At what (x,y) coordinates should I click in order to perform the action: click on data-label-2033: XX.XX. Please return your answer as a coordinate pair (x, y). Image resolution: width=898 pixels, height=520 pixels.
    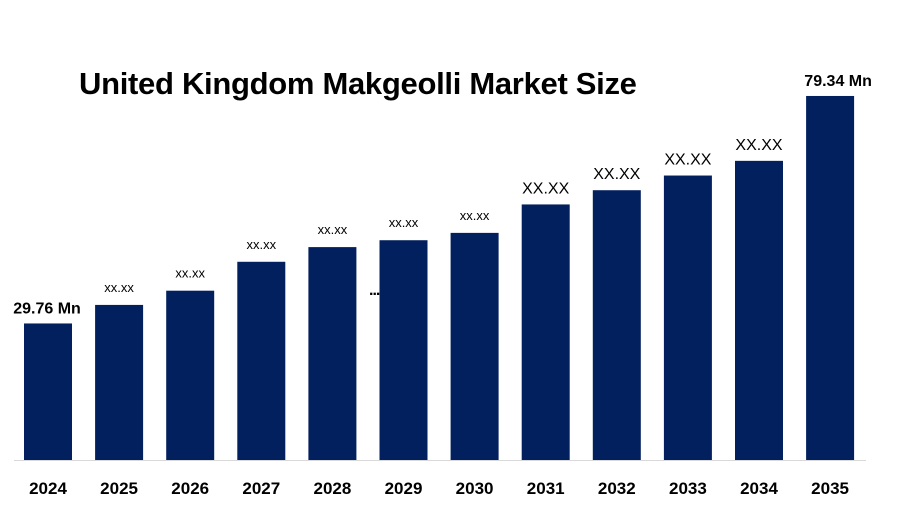
    Looking at the image, I should click on (687, 160).